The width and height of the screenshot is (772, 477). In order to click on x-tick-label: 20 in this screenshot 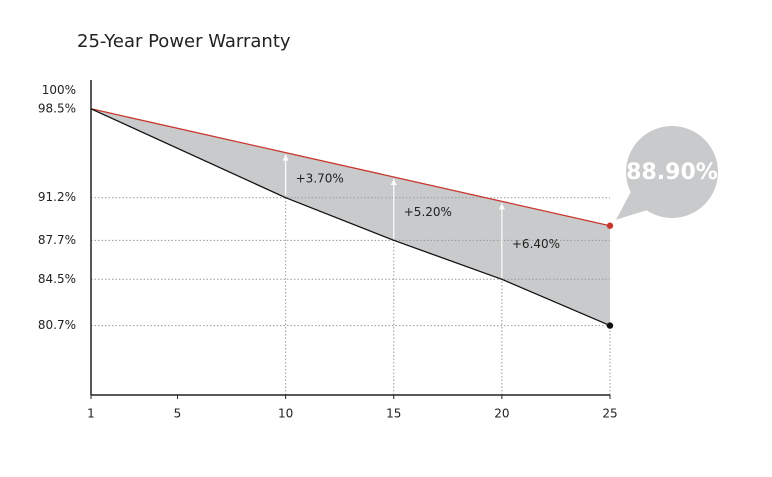, I will do `click(501, 414)`.